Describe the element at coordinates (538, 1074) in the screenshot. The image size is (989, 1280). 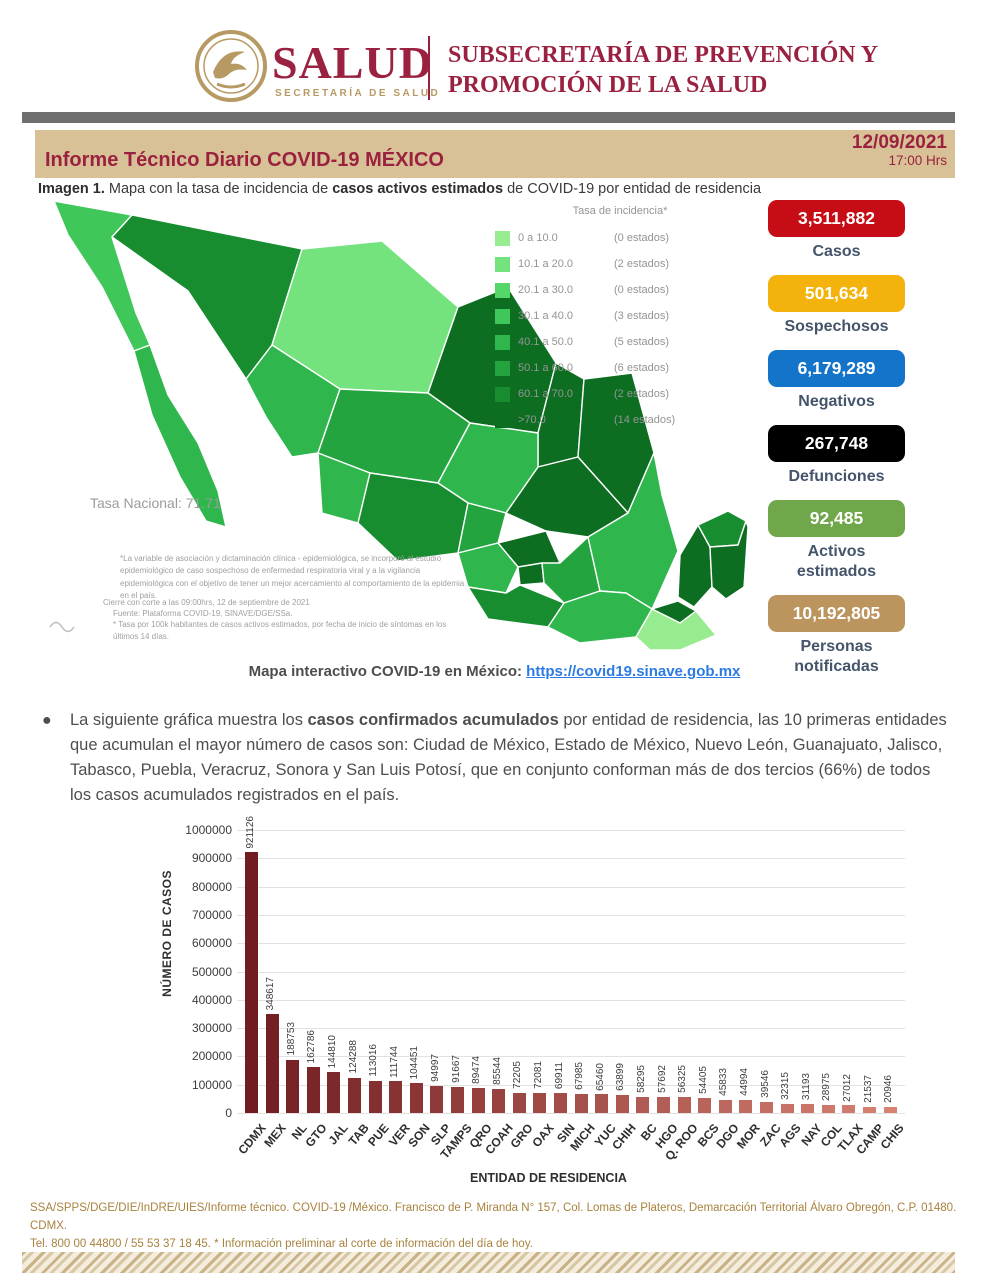
I see `bar-value-label: 72081` at that location.